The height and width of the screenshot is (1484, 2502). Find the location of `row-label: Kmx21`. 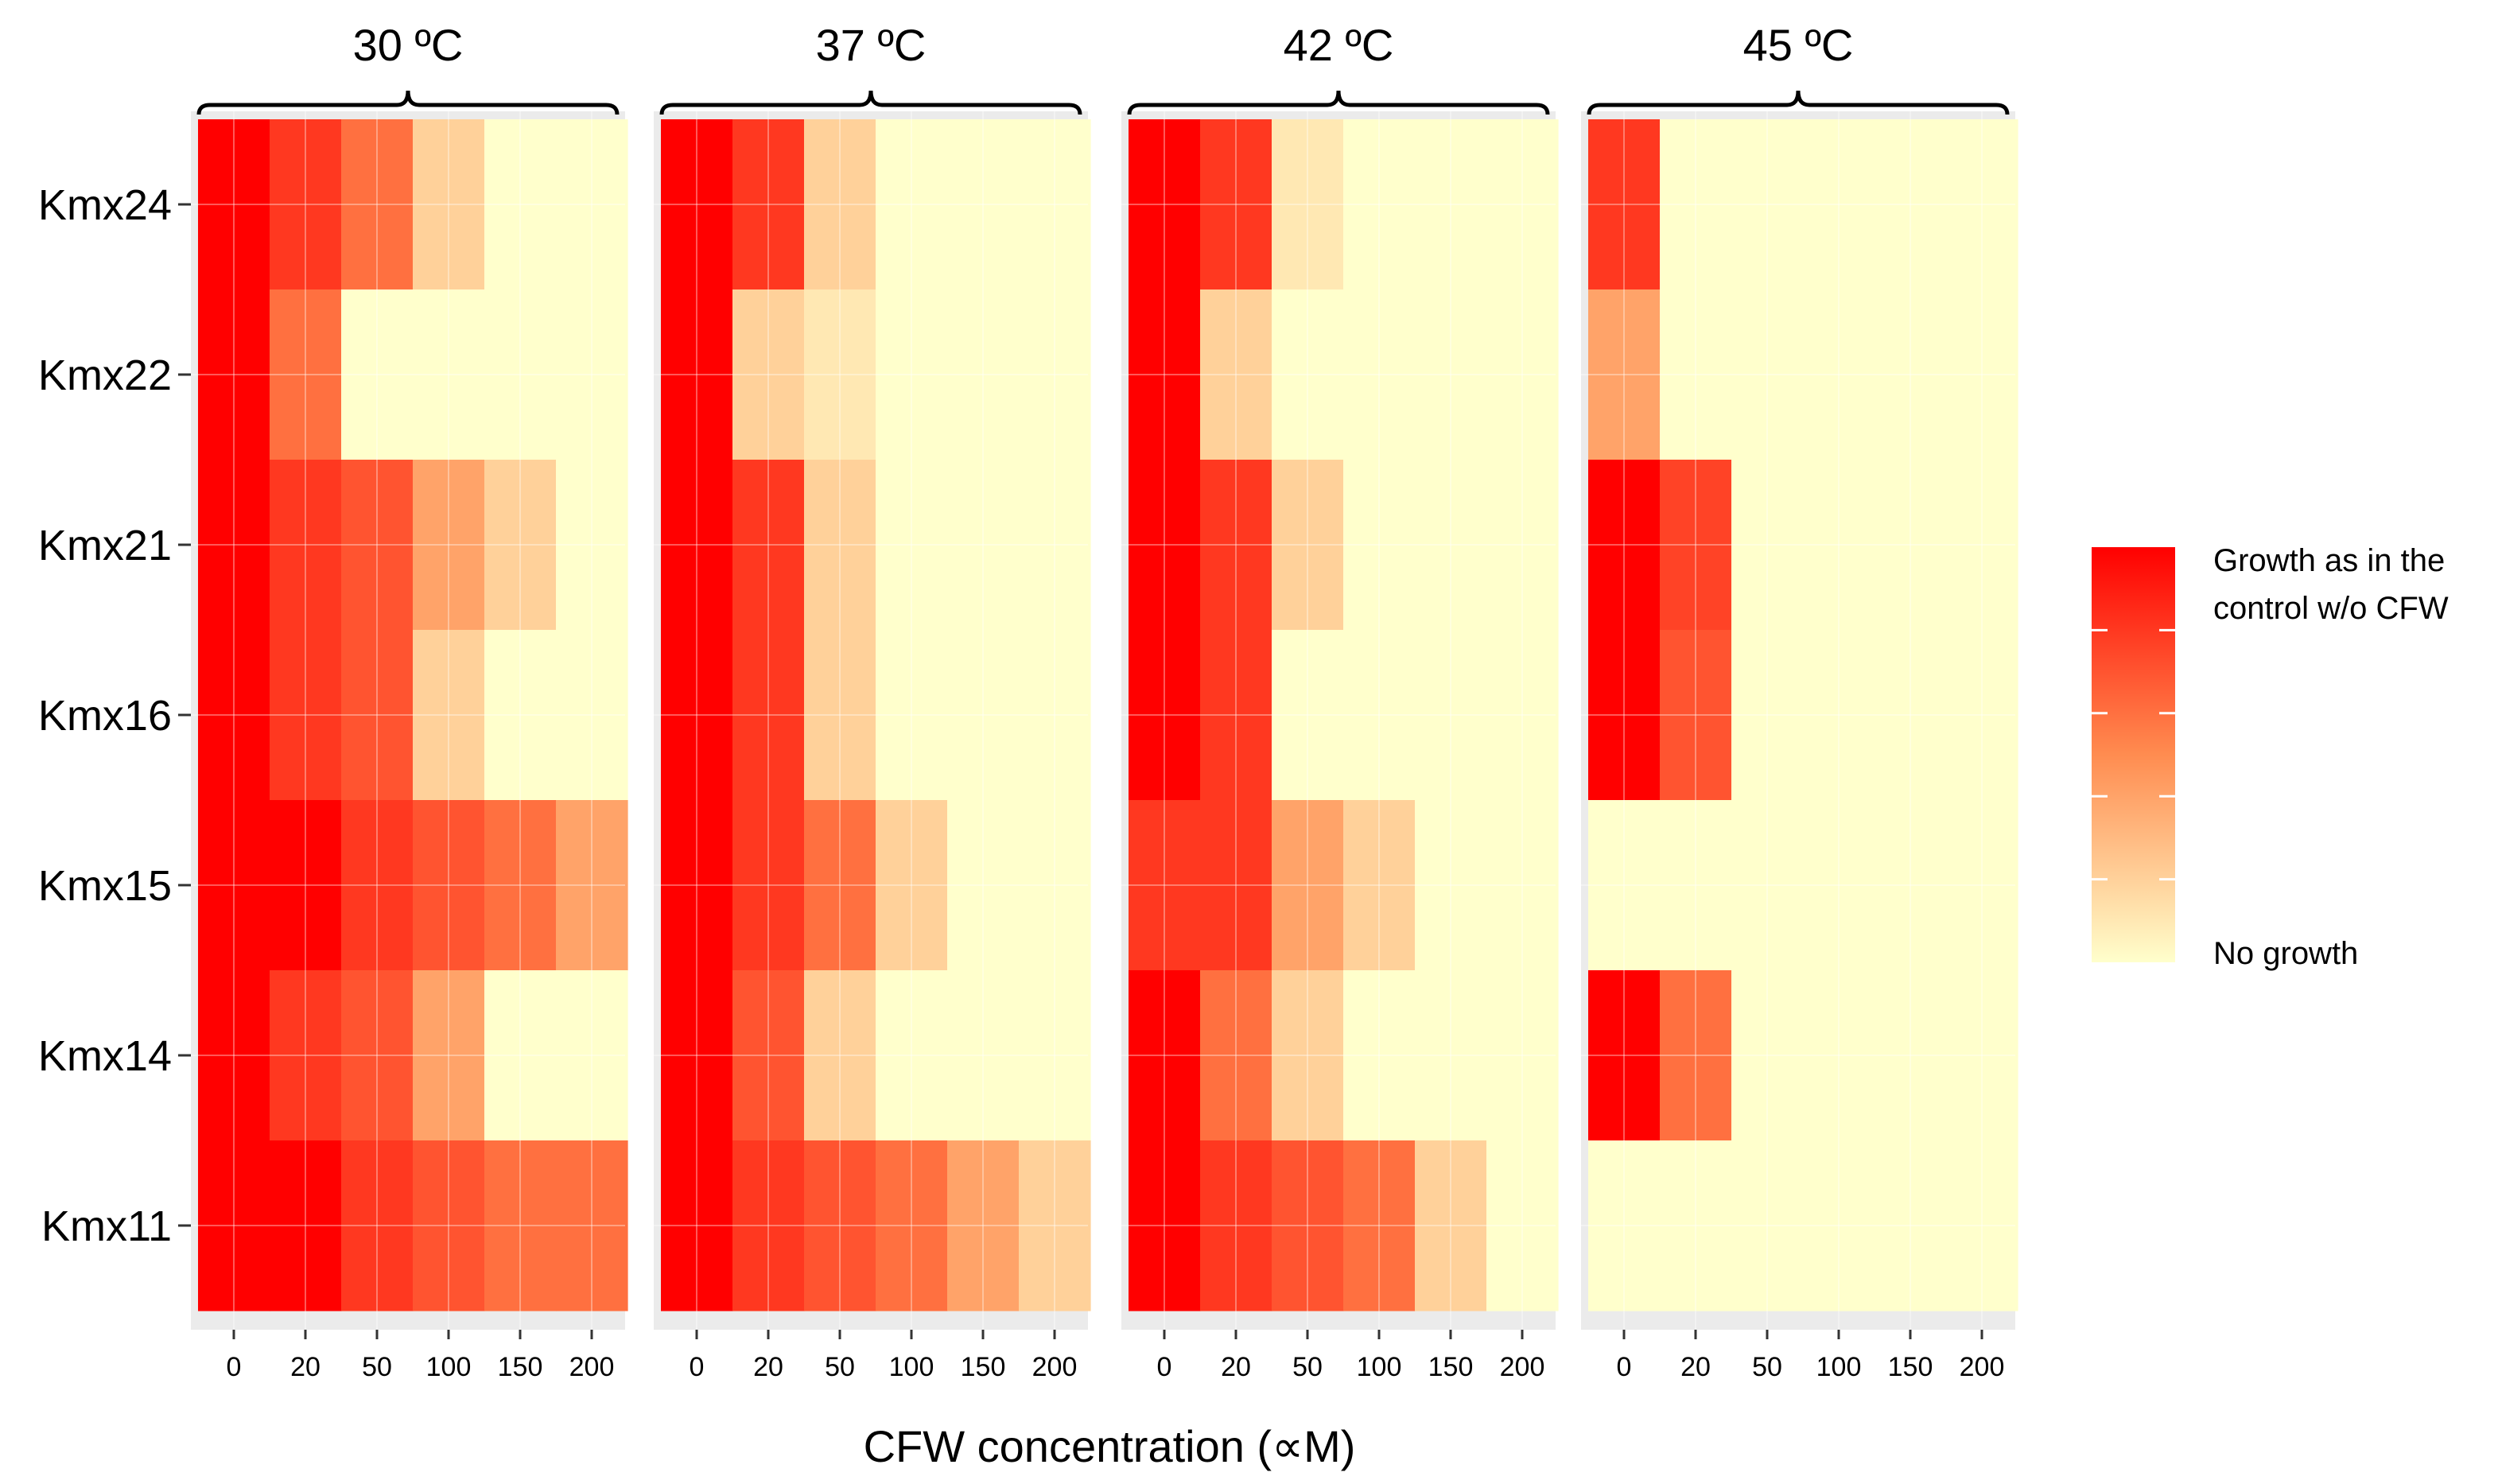

row-label: Kmx21 is located at coordinates (105, 545).